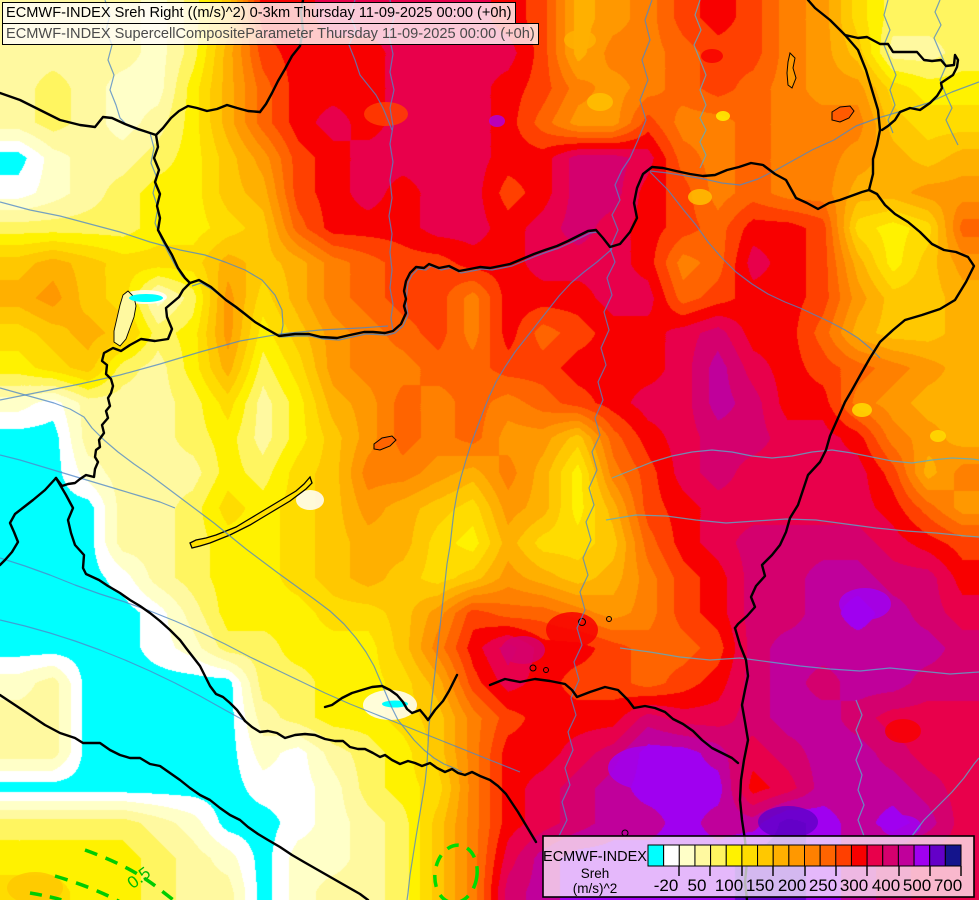 The height and width of the screenshot is (900, 979). Describe the element at coordinates (595, 888) in the screenshot. I see `svg-text: (m/s)^2` at that location.